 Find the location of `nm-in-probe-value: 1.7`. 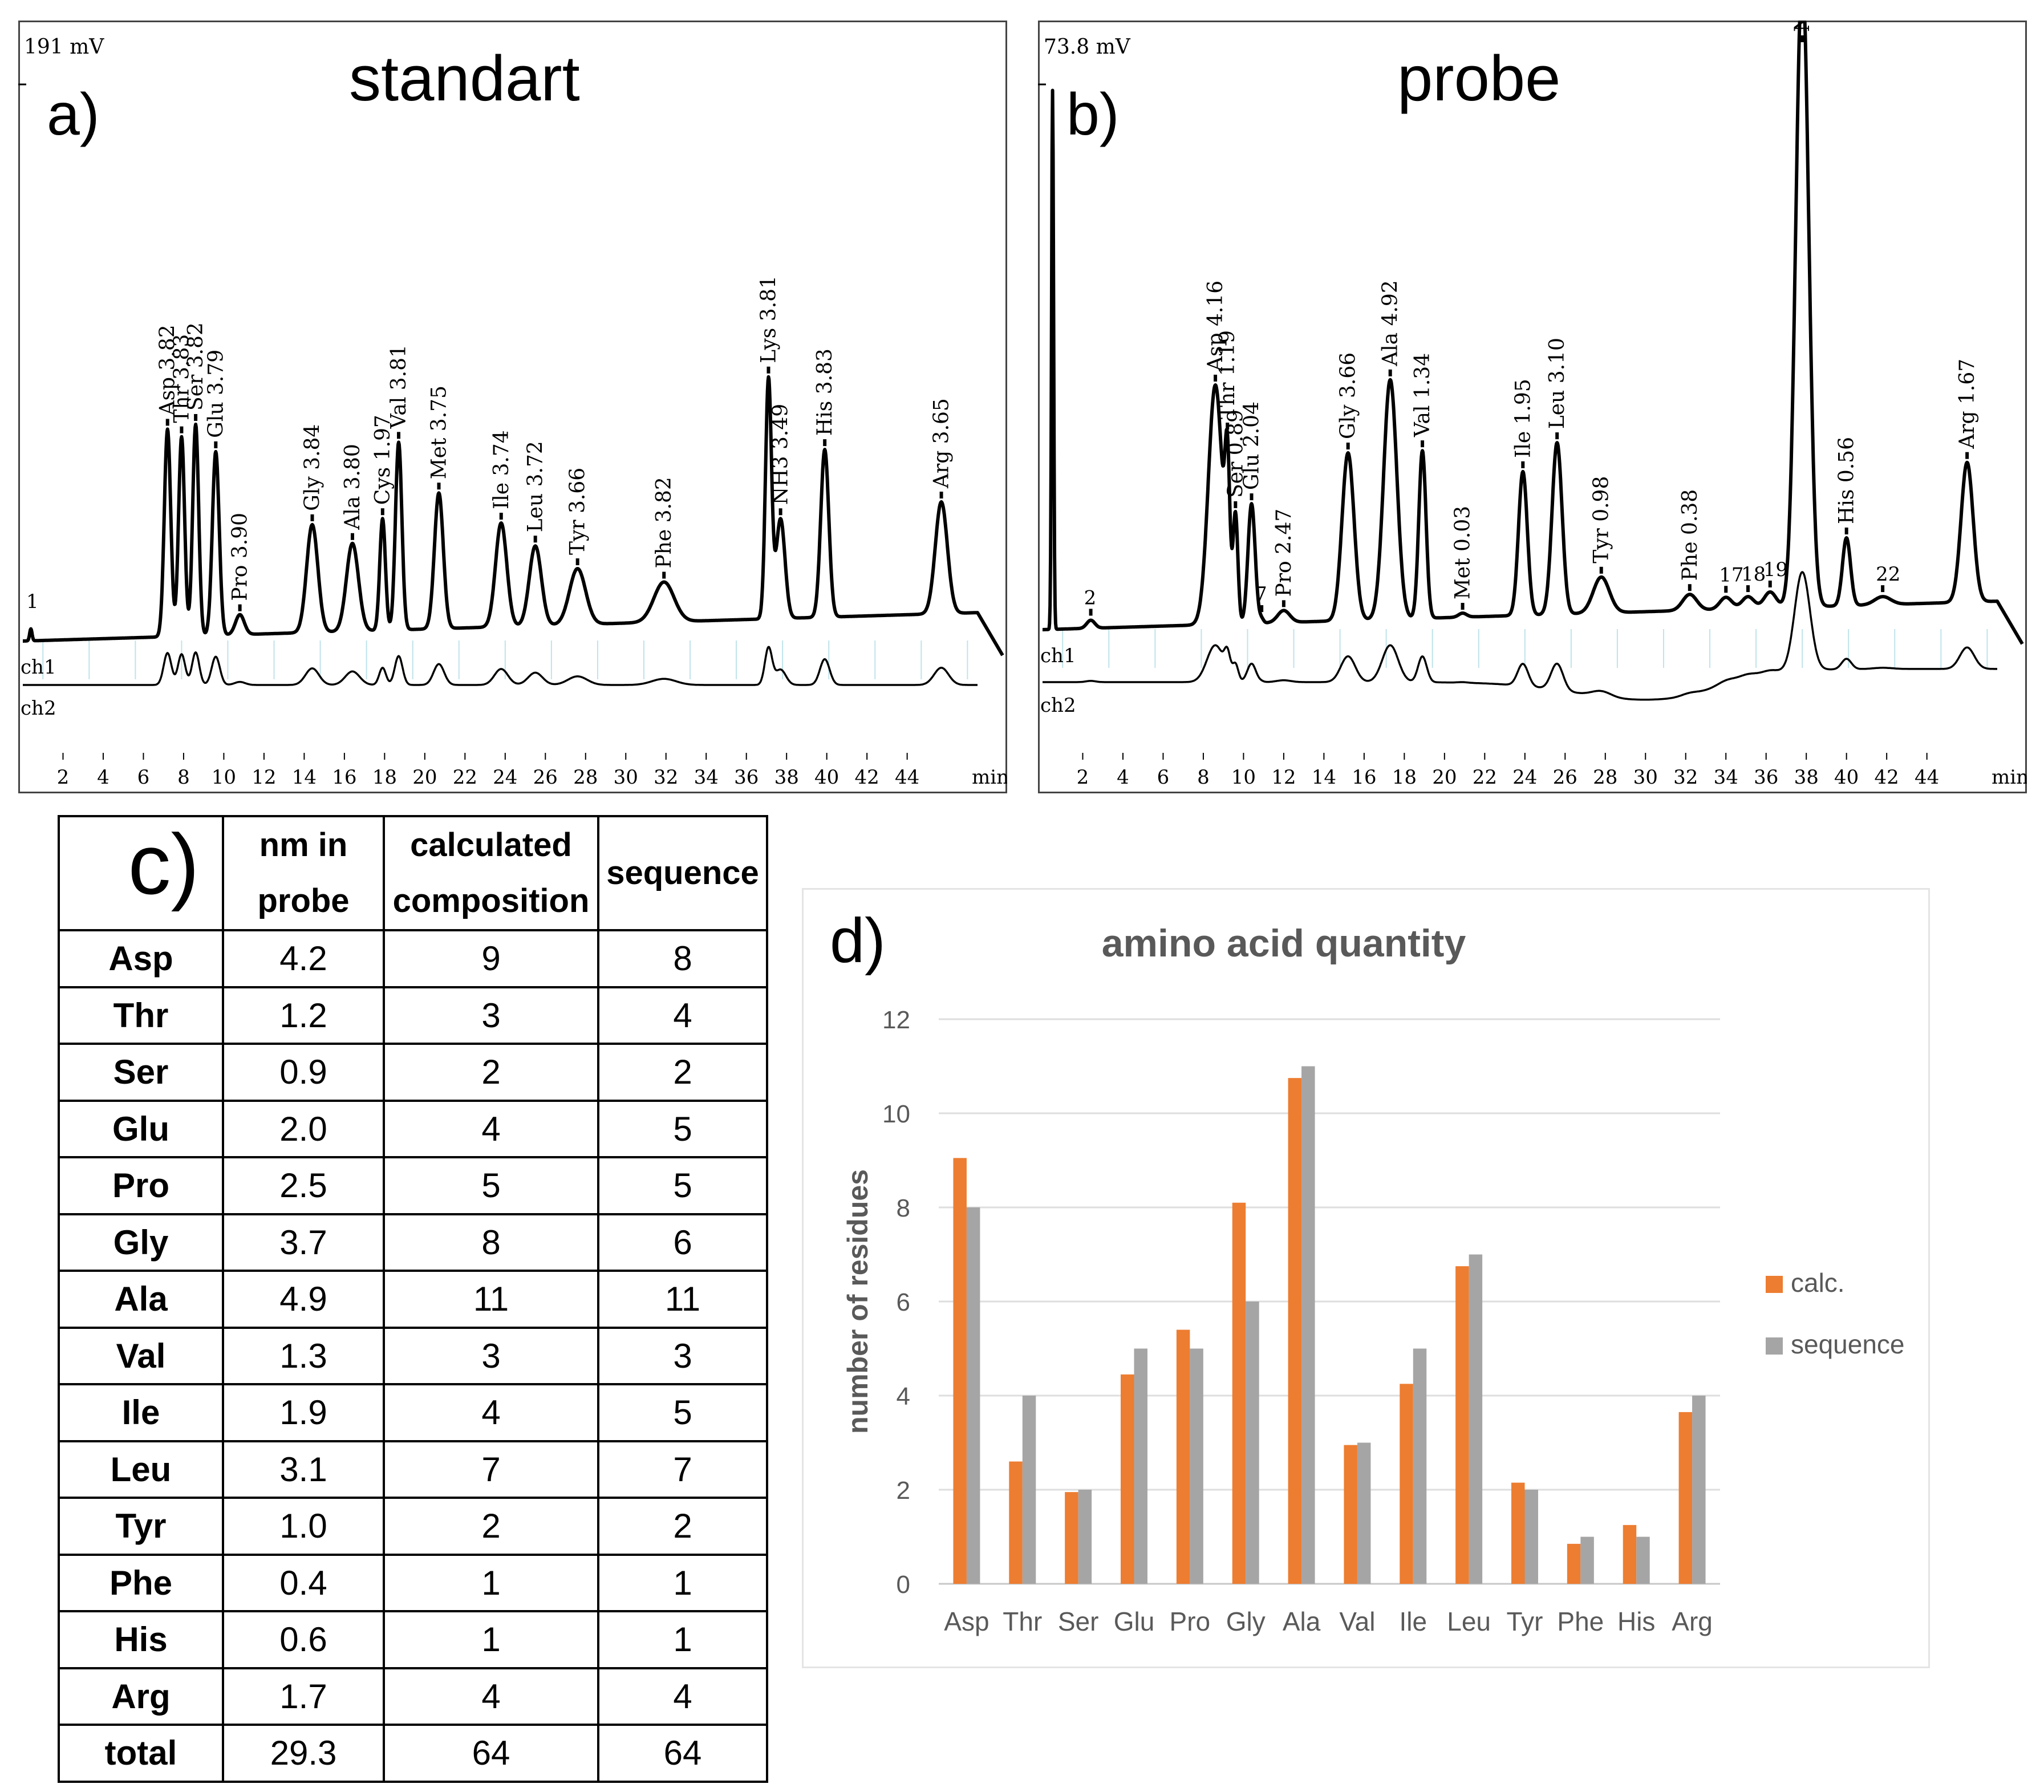

nm-in-probe-value: 1.7 is located at coordinates (303, 1696).